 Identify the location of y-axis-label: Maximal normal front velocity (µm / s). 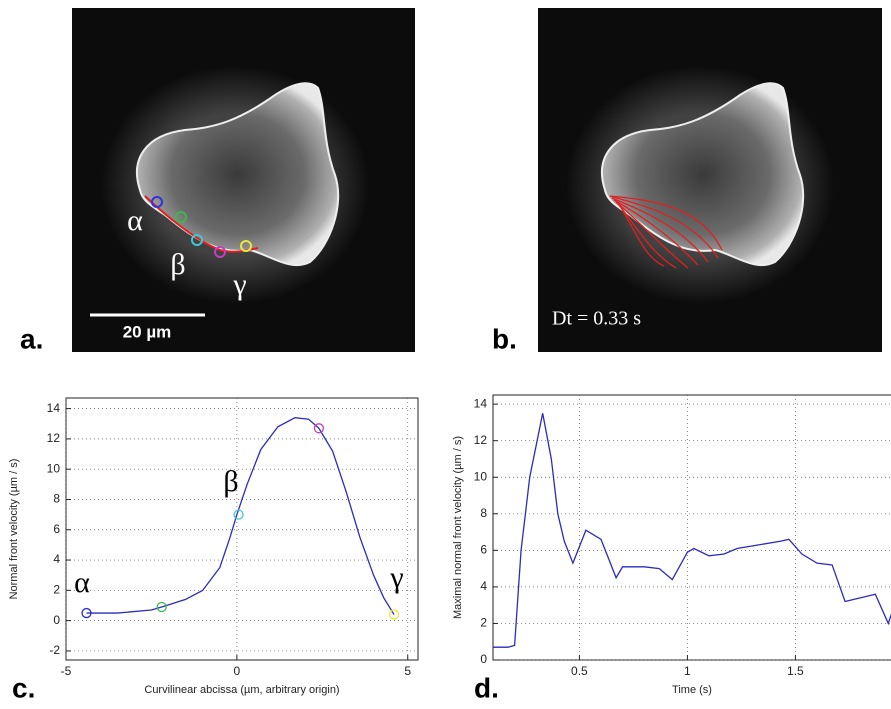
(458, 527).